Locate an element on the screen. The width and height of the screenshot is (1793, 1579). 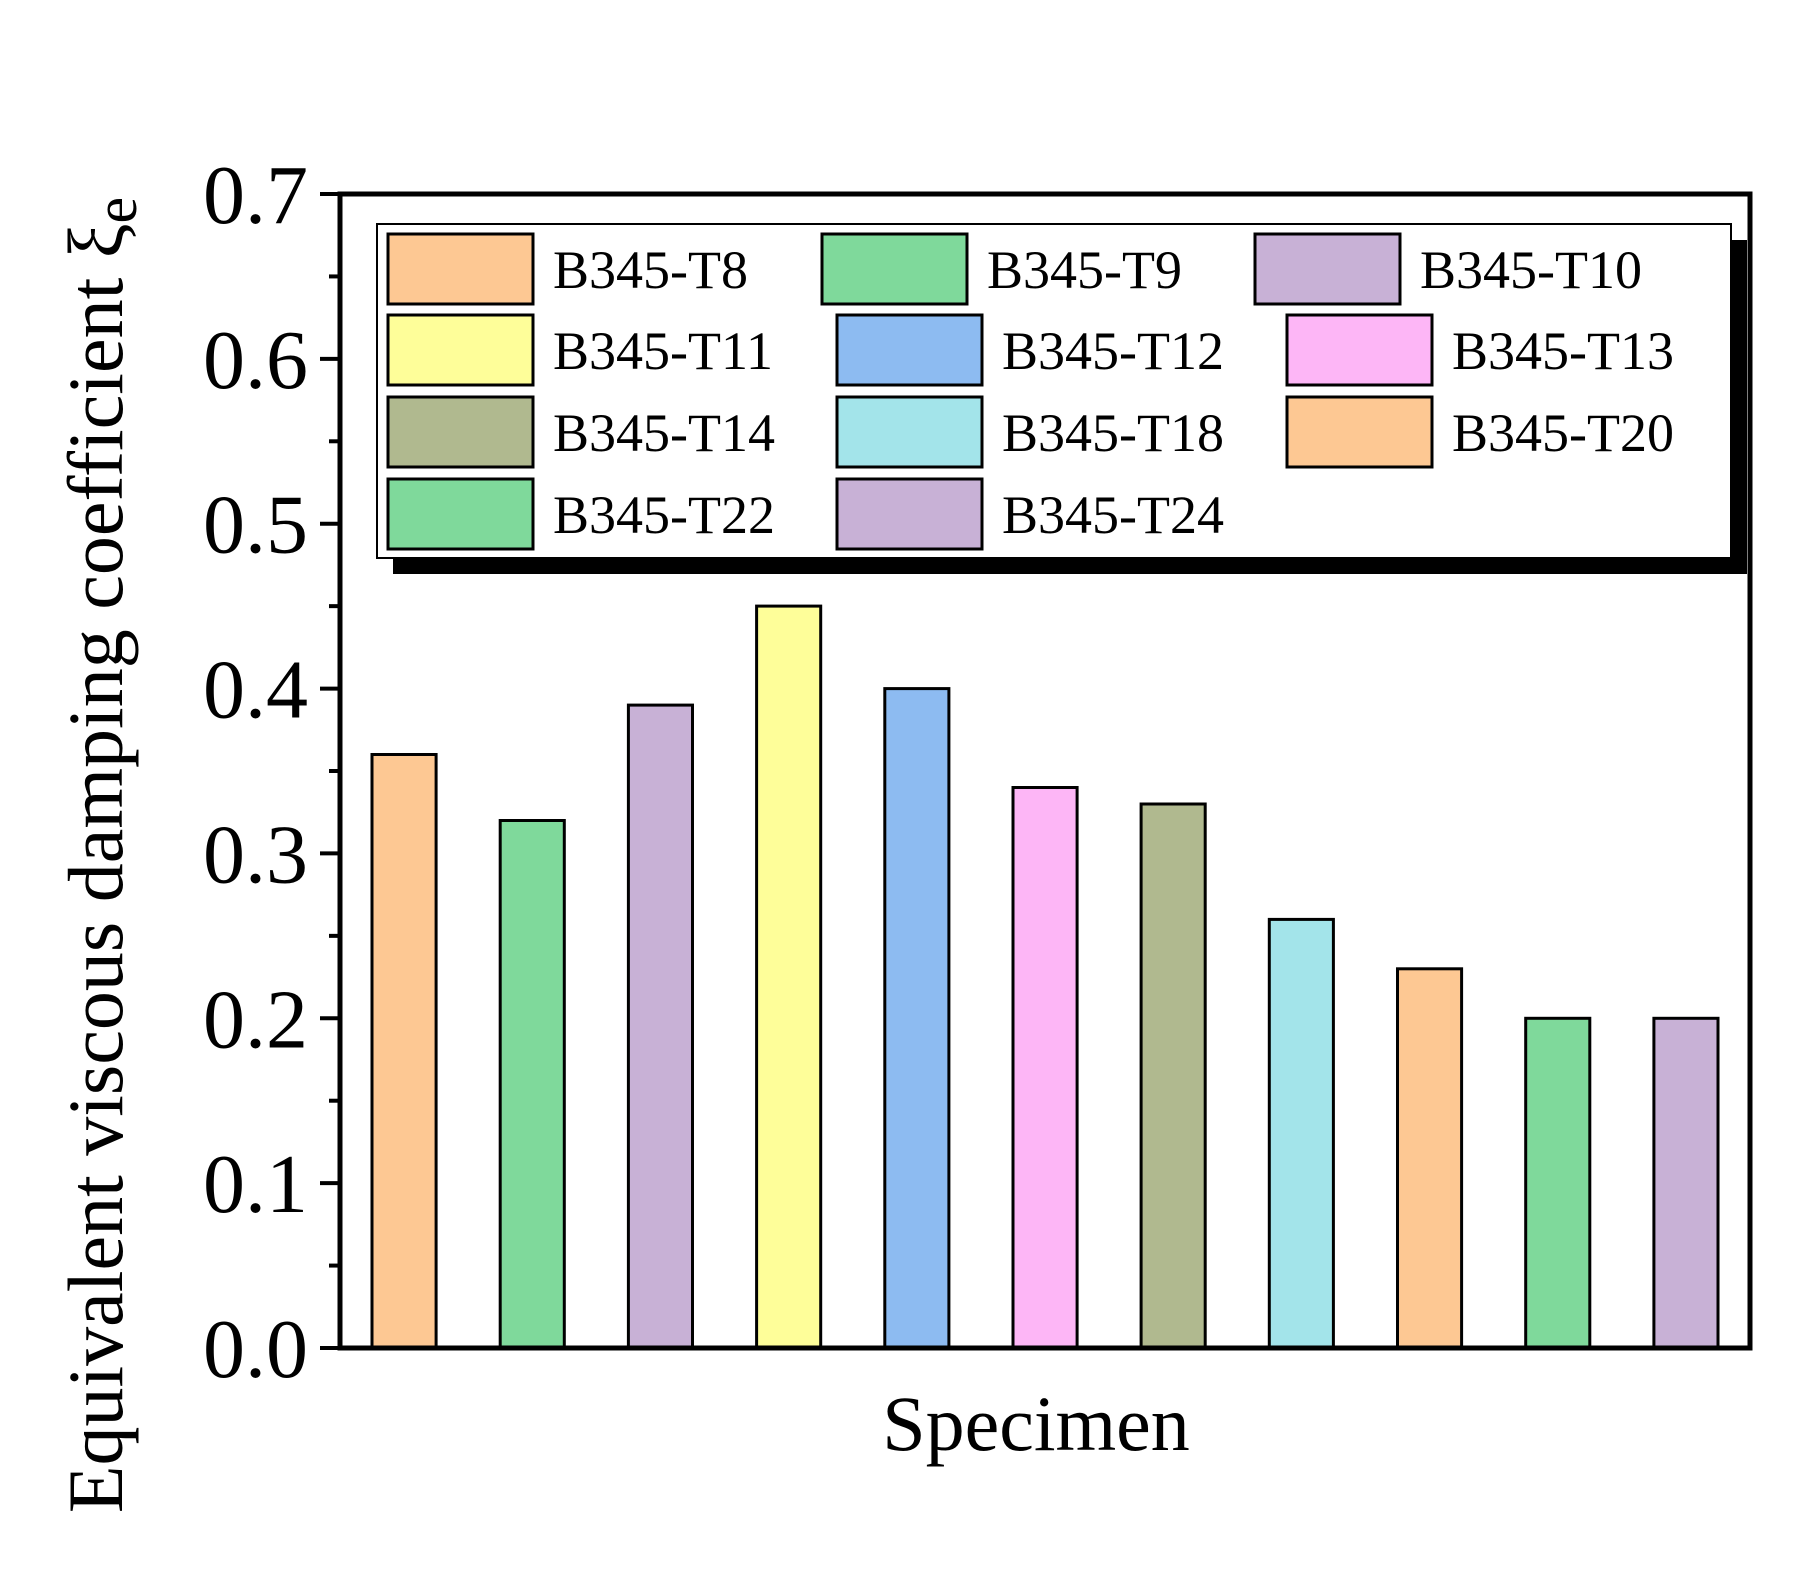
legend-label-B345-T12: B345-T12 is located at coordinates (1113, 351).